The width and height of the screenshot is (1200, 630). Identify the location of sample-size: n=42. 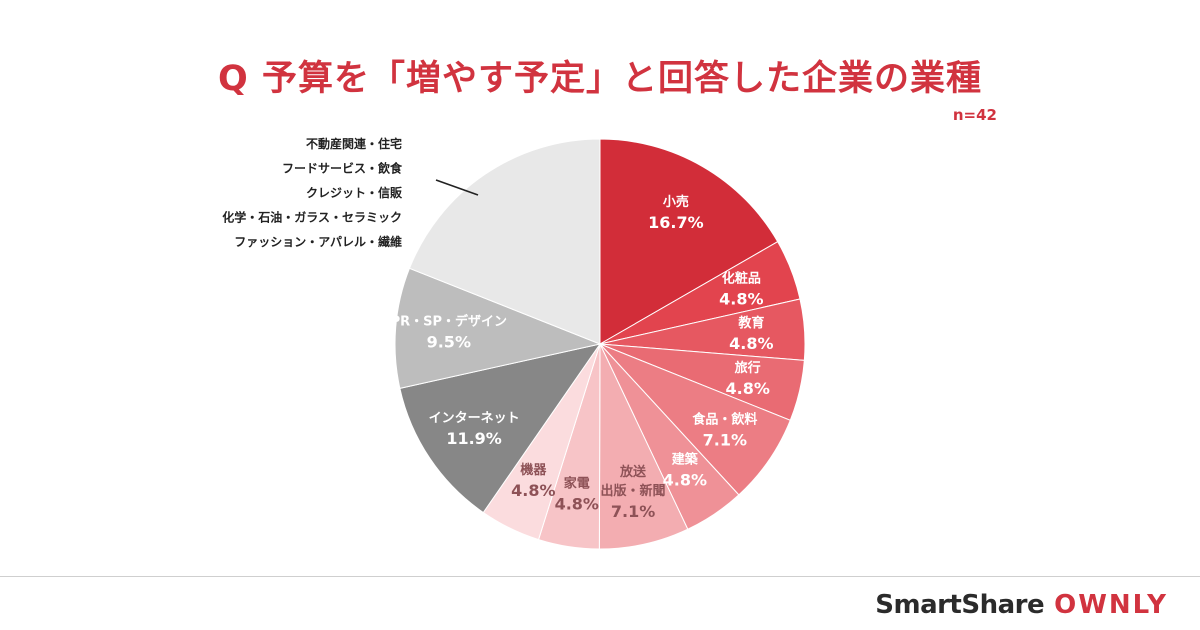
(974, 115).